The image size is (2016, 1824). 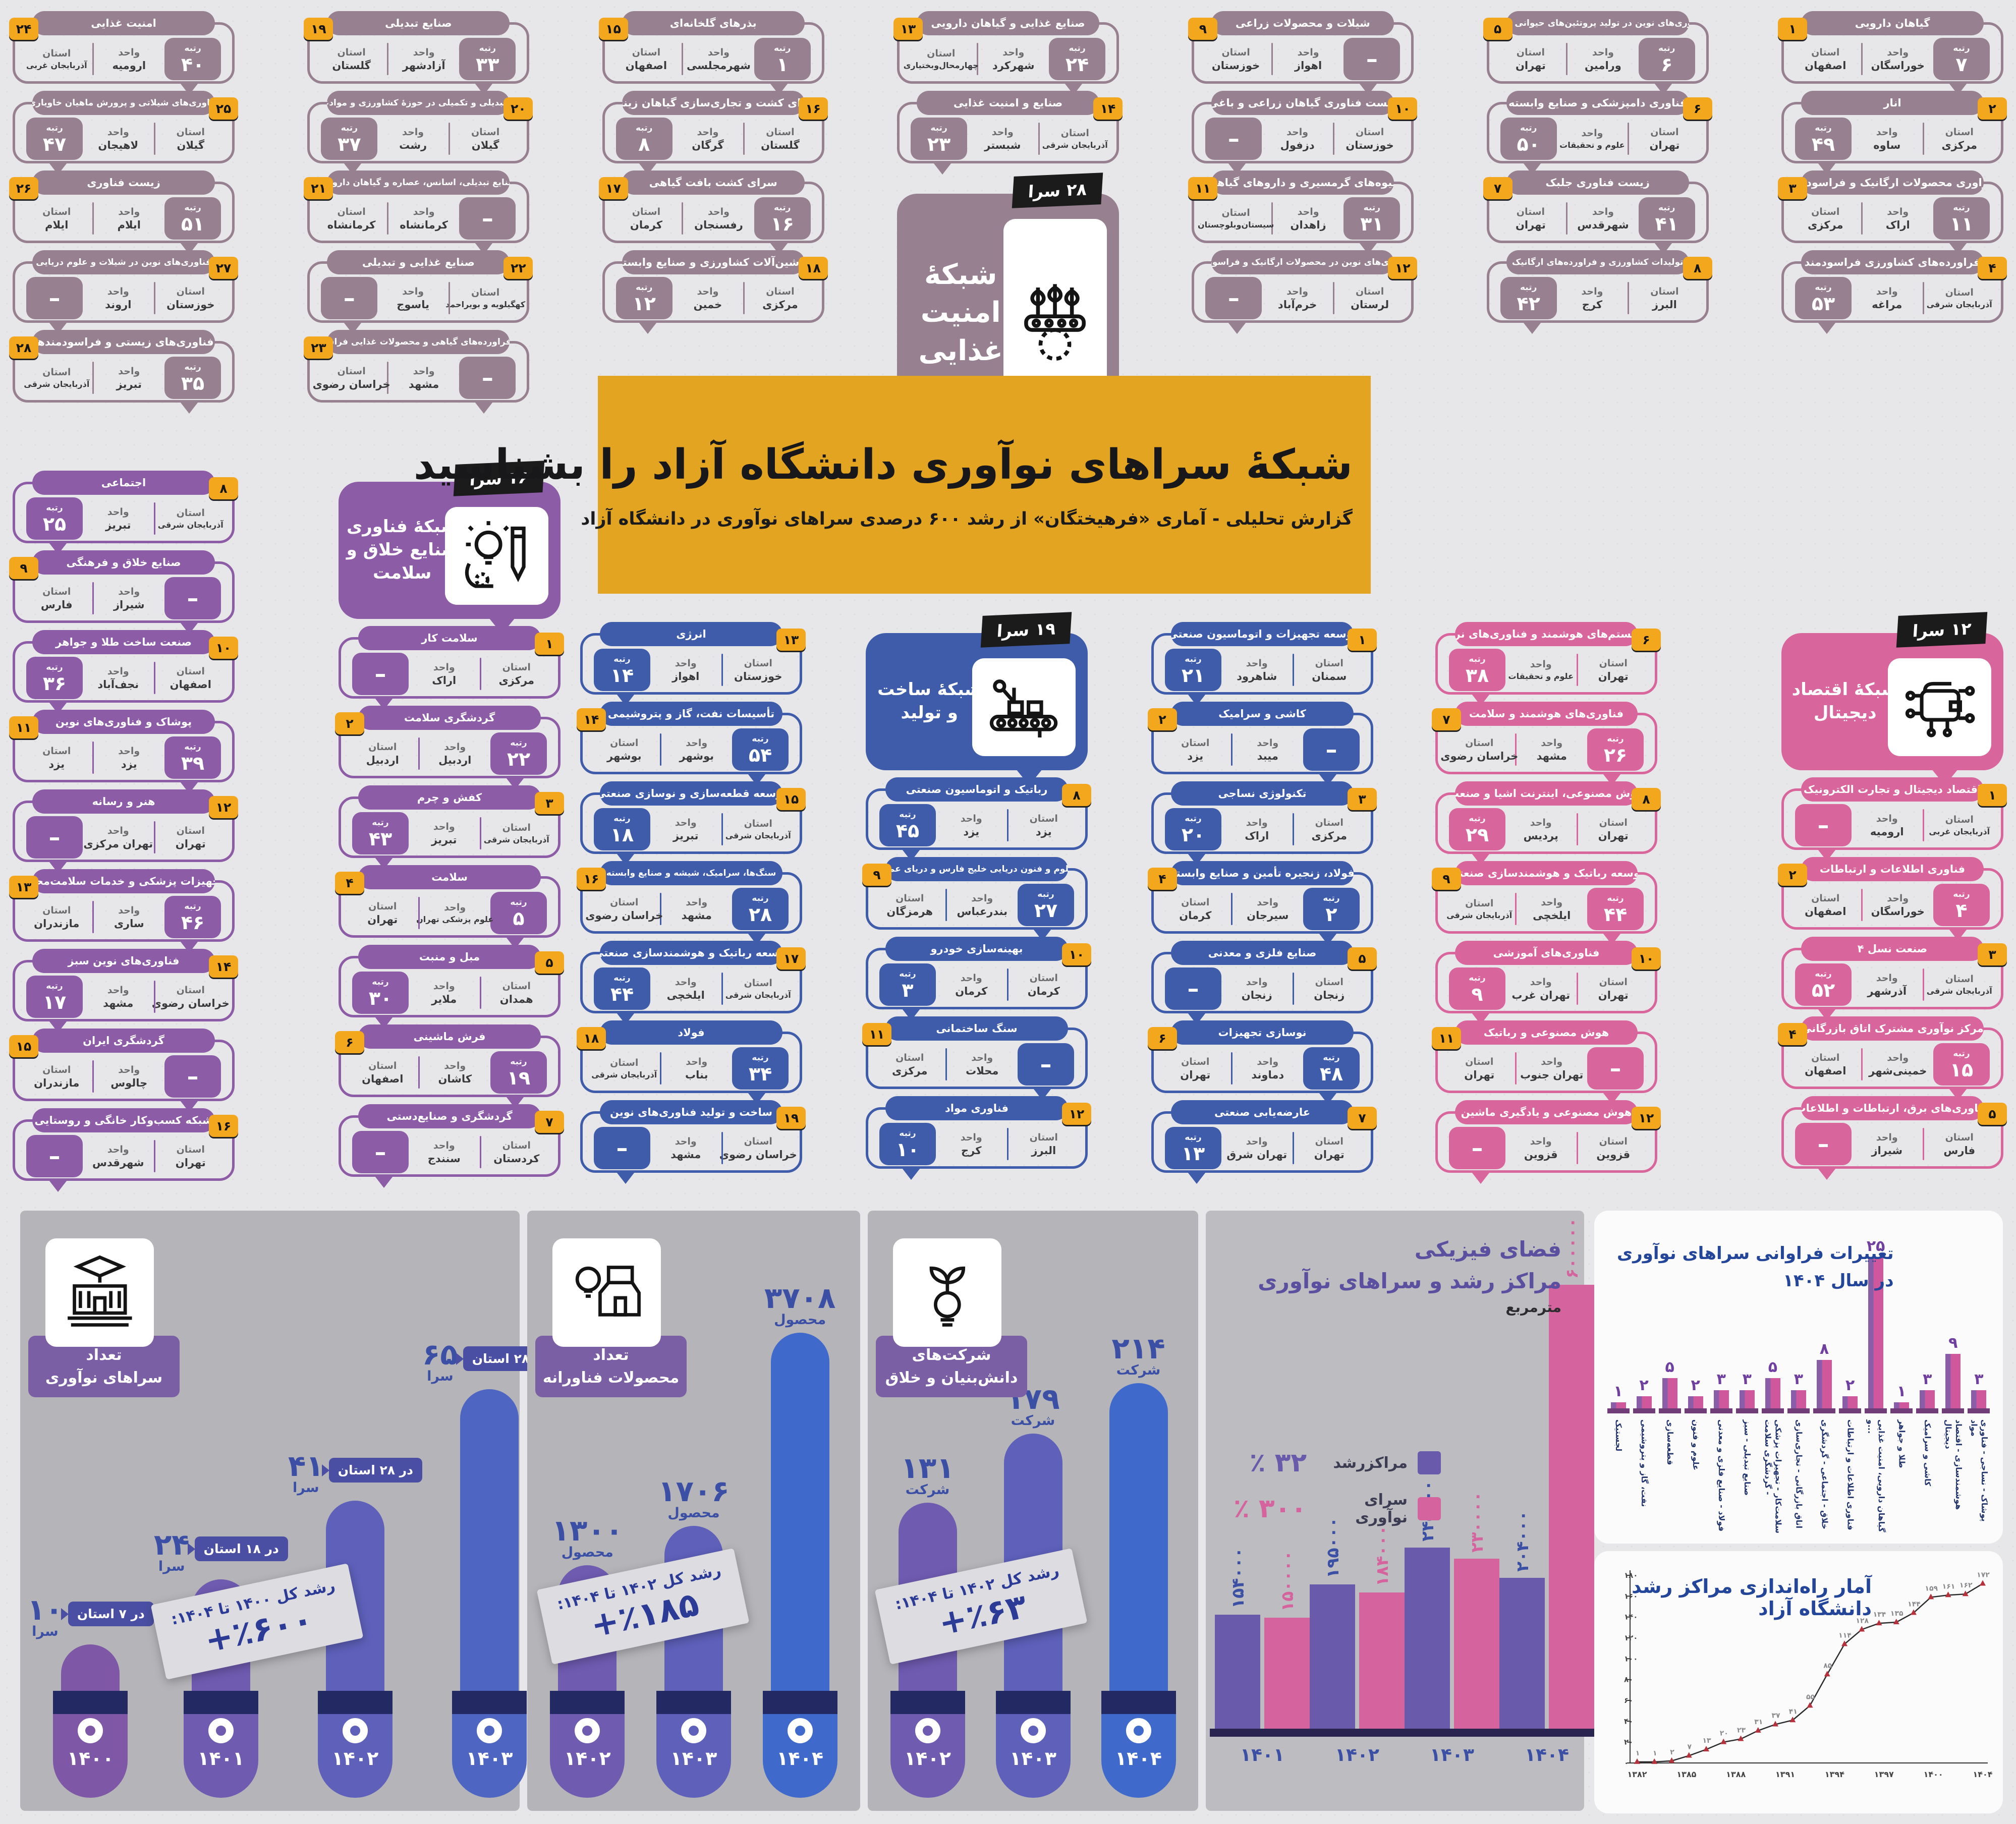 I want to click on unit-field: واحد ایلخچی, so click(x=685, y=988).